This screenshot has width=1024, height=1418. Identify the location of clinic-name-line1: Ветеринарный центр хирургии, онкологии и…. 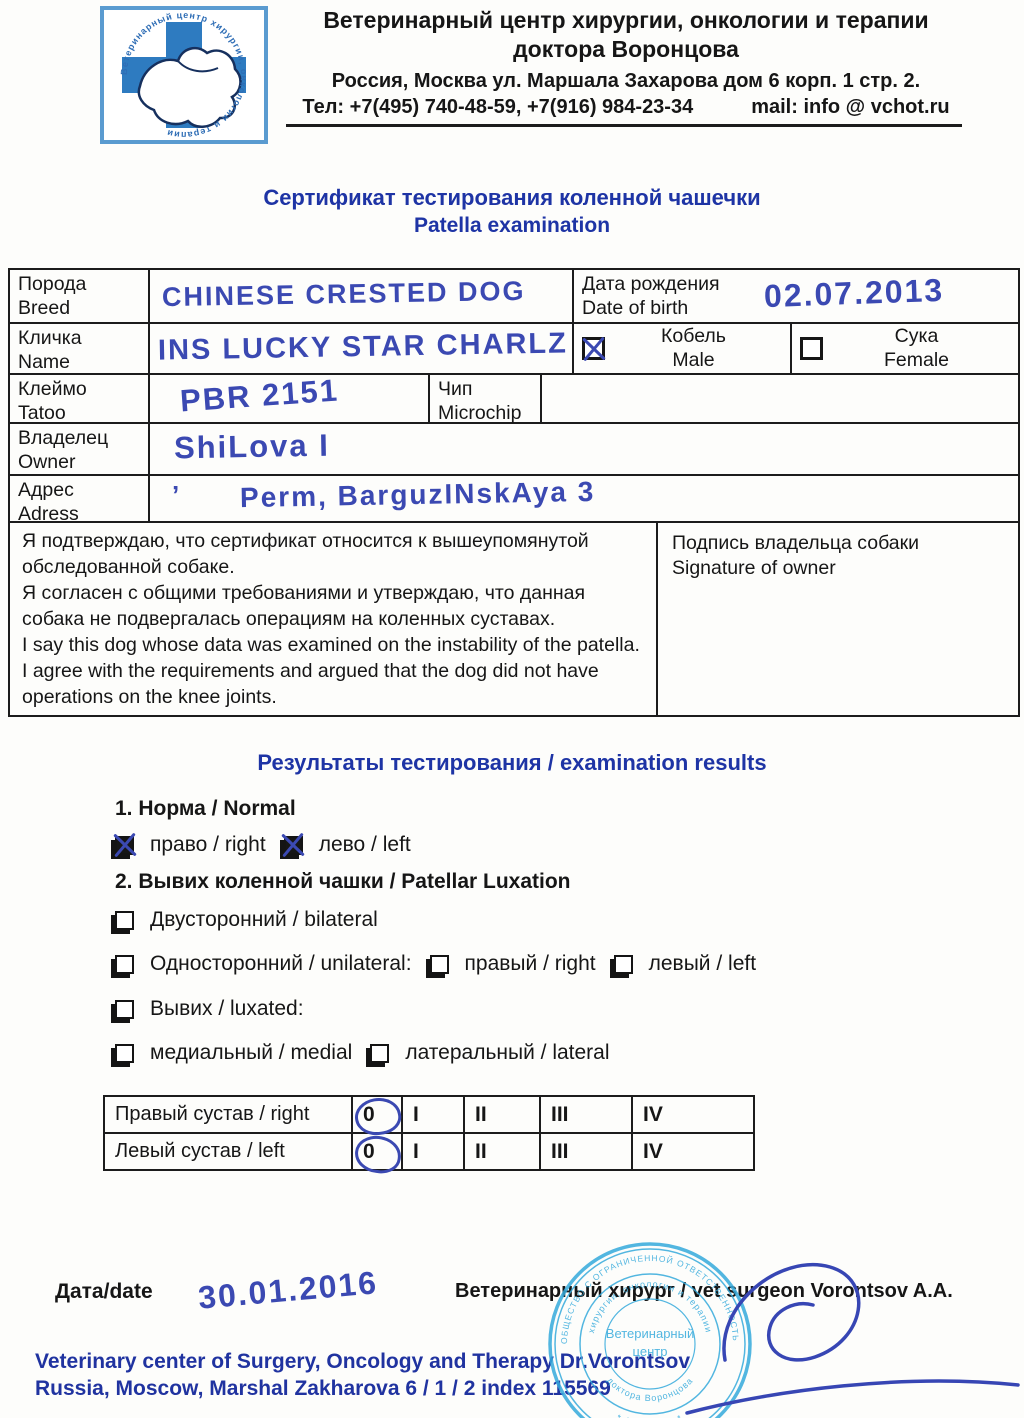
(626, 20).